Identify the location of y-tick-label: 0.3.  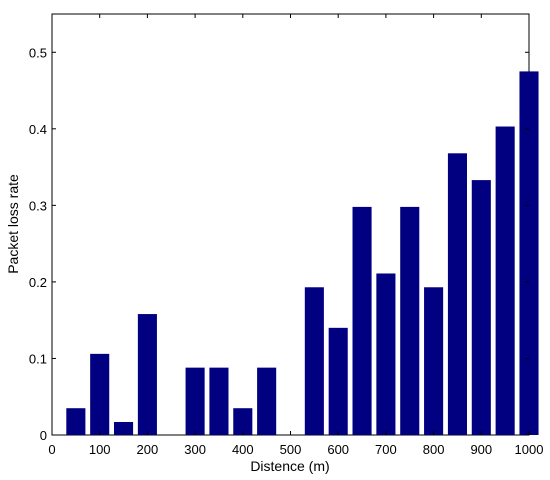
(38, 205).